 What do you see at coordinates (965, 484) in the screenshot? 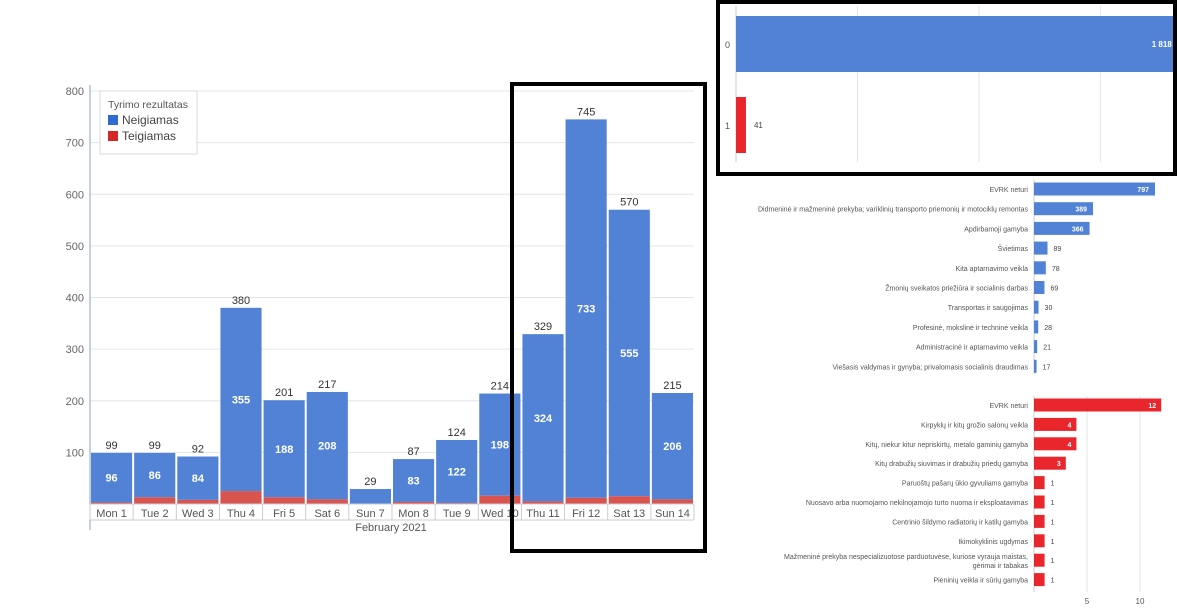
I see `br-category-label-4: Paruoštų pašarų ūkio gyvuliams gamyba` at bounding box center [965, 484].